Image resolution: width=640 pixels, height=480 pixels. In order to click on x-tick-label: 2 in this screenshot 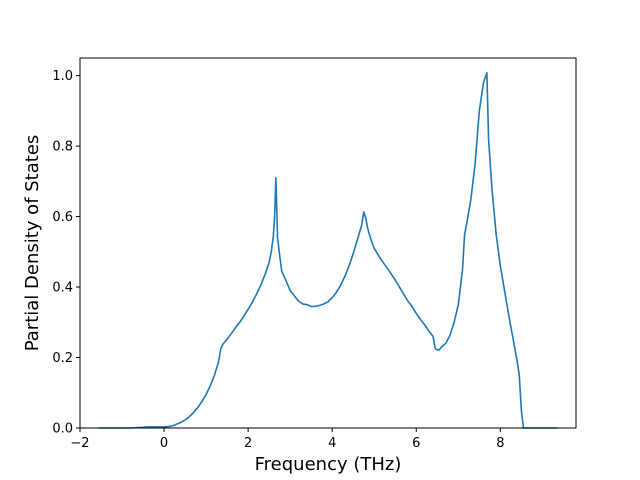, I will do `click(248, 443)`.